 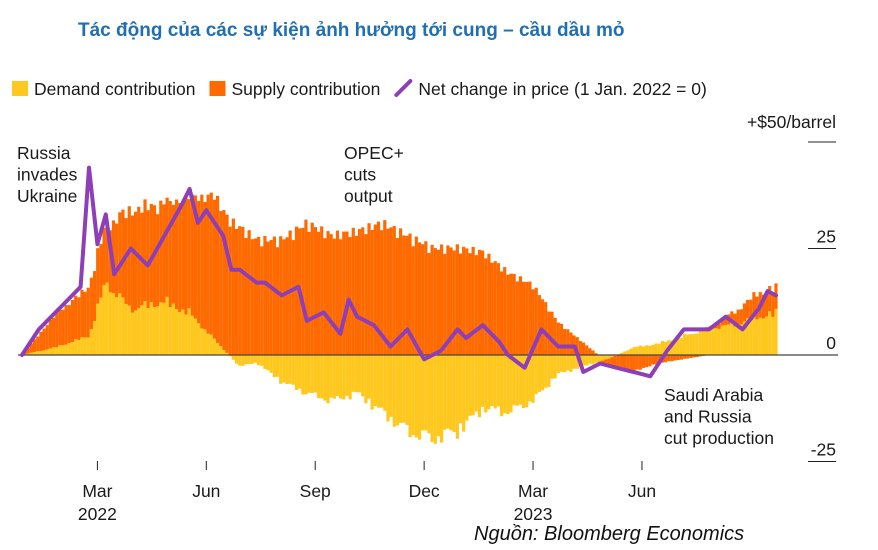 I want to click on x-tick-label-4: Dec, so click(x=424, y=491).